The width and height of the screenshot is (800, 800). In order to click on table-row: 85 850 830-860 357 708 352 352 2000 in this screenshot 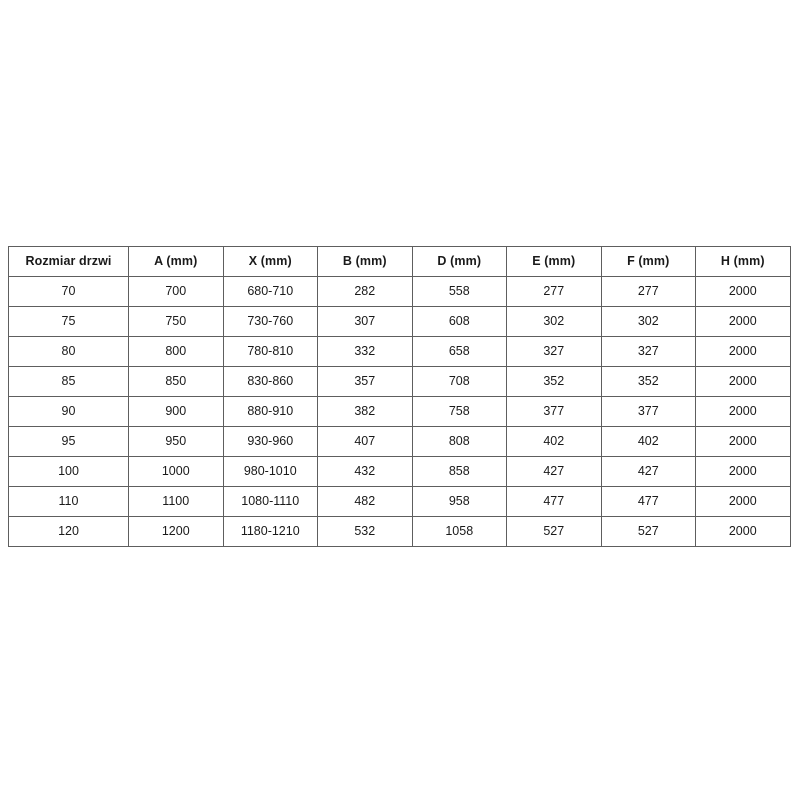, I will do `click(399, 381)`.